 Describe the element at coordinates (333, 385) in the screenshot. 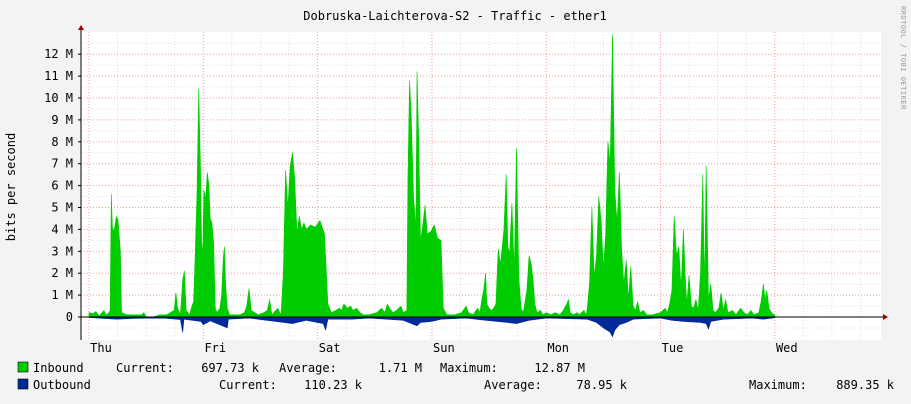

I see `legend-outbound-current: 110.23 k` at that location.